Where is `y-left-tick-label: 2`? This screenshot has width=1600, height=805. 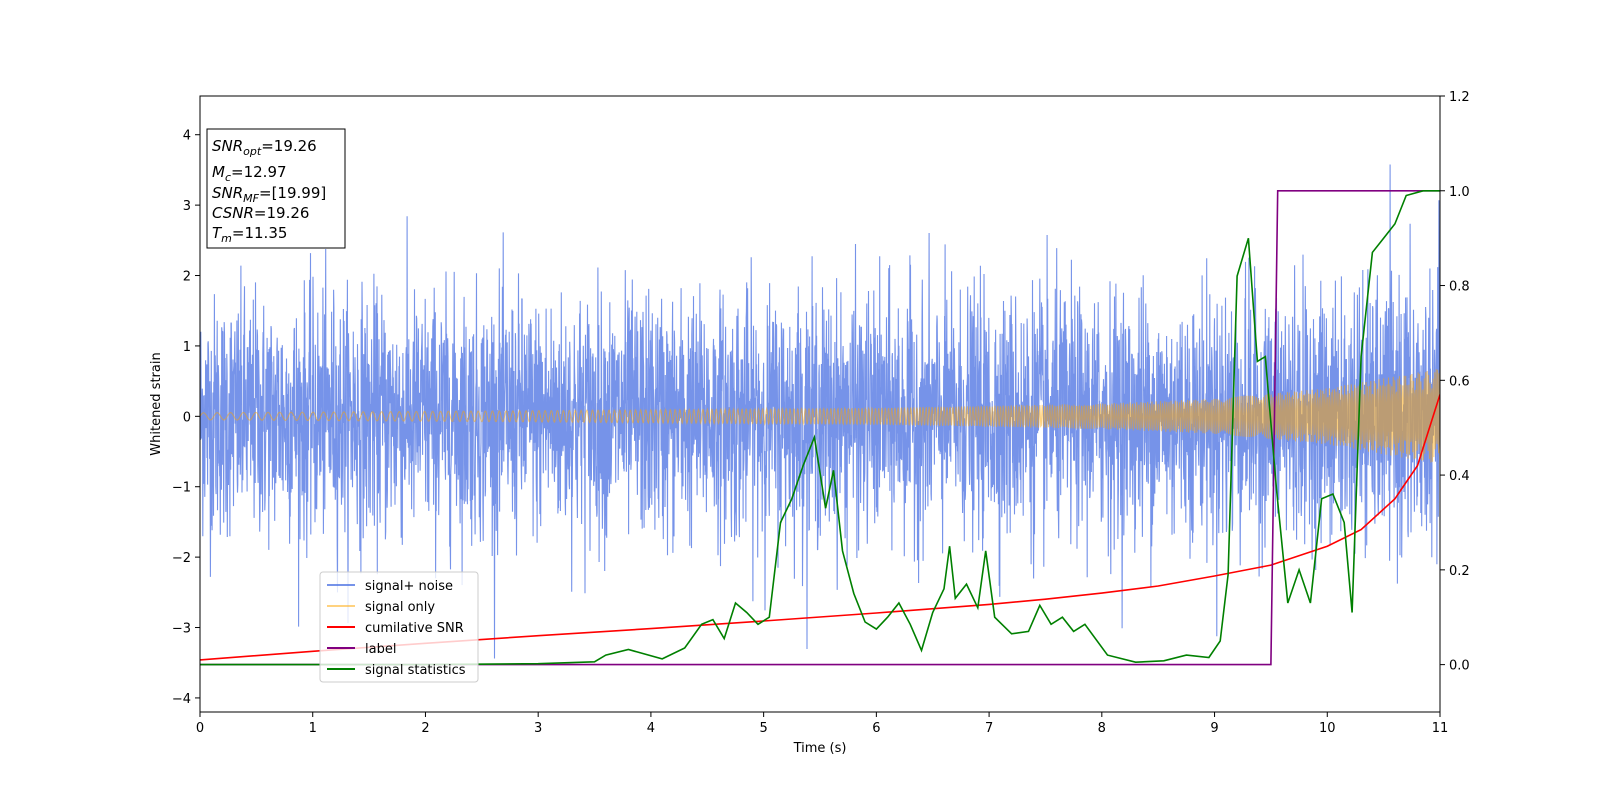
y-left-tick-label: 2 is located at coordinates (187, 277).